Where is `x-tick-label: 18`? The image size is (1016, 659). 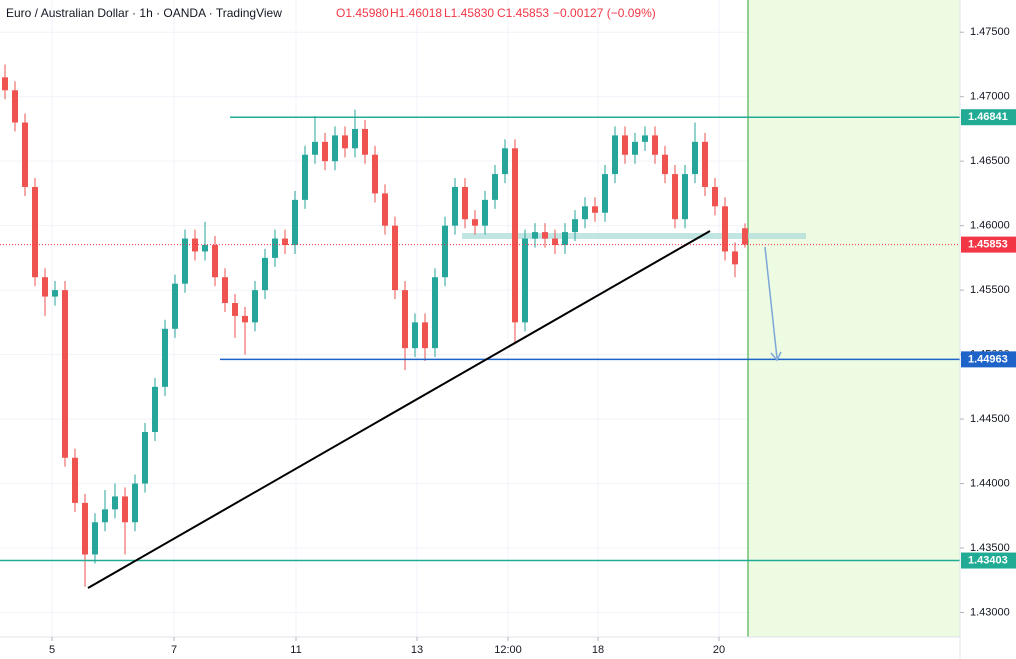 x-tick-label: 18 is located at coordinates (598, 650).